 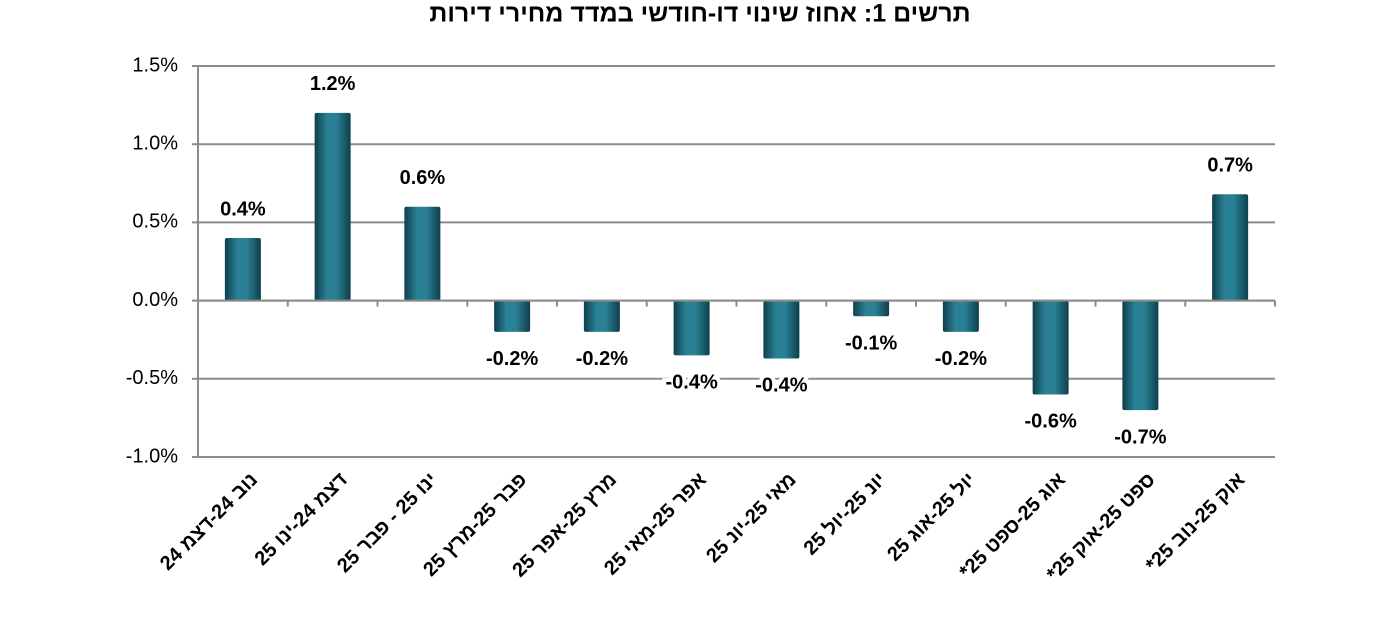 I want to click on x-tick-label: נוב 24-דצמ 24, so click(x=209, y=522).